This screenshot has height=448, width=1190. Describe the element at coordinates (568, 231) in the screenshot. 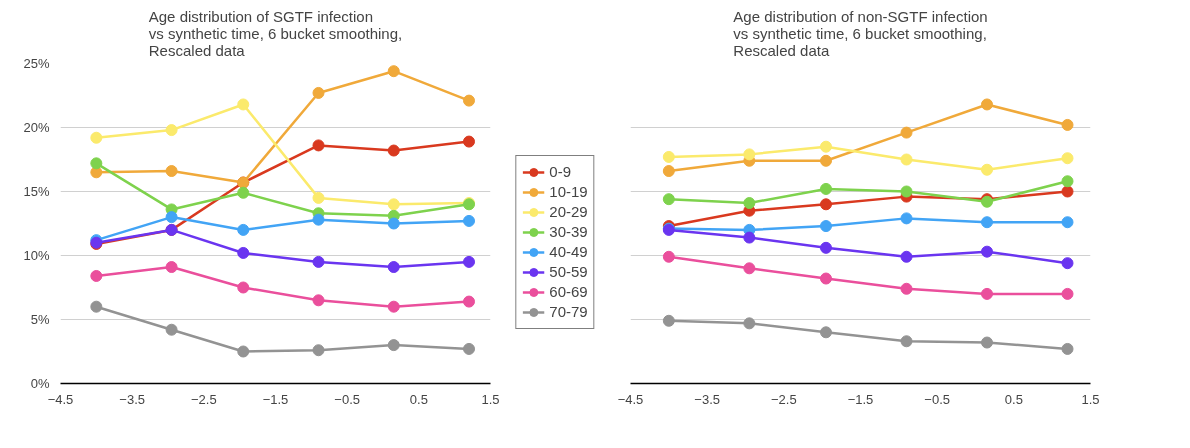

I see `legend-label: 30-39` at that location.